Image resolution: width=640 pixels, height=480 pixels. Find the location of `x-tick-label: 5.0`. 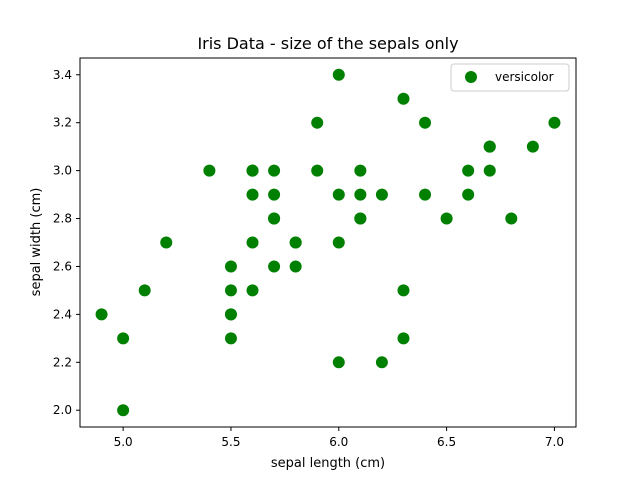

x-tick-label: 5.0 is located at coordinates (123, 442).